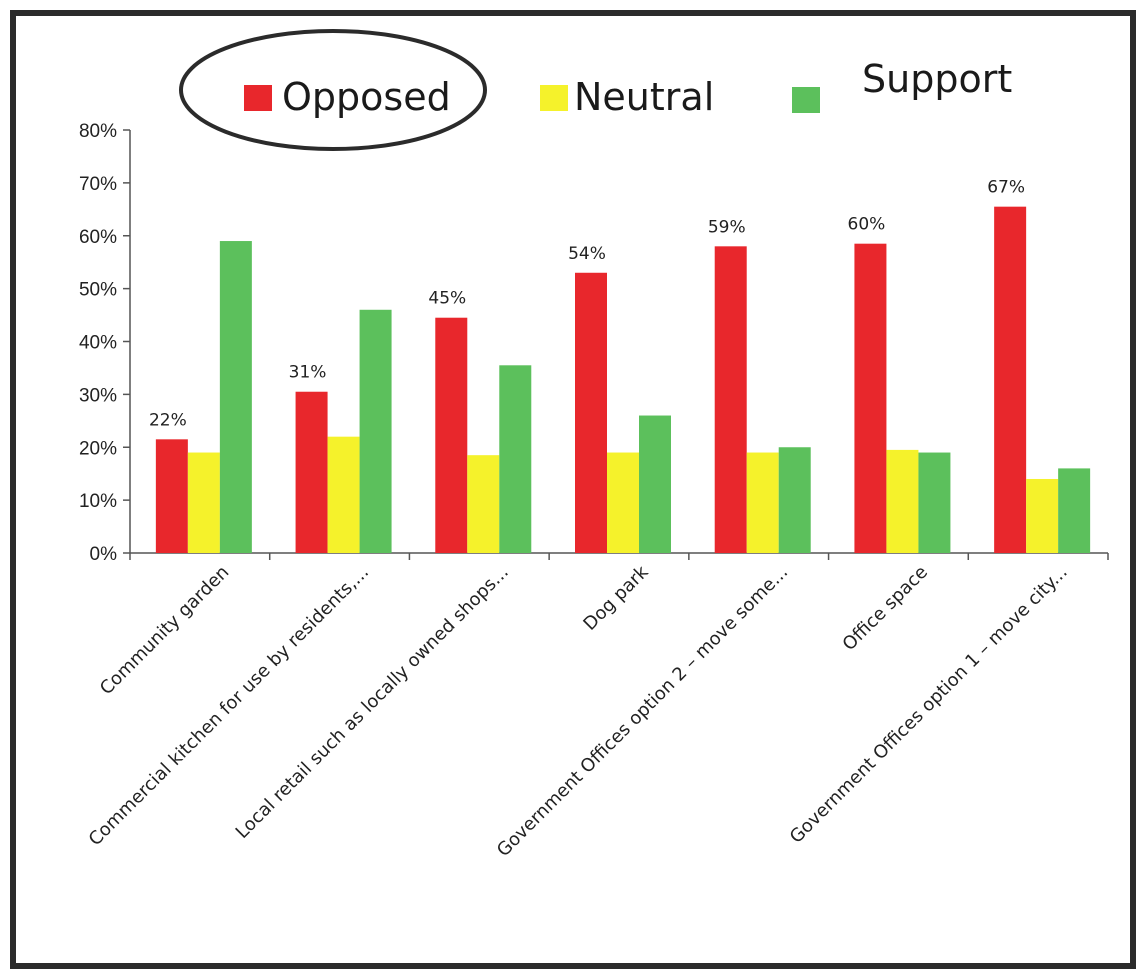 This screenshot has height=979, width=1146. I want to click on category-label: Office space, so click(885, 608).